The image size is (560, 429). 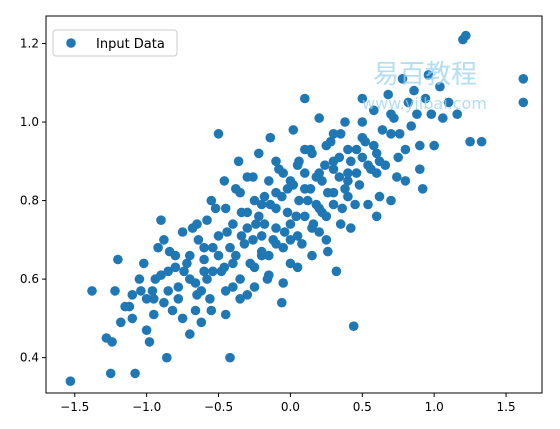 What do you see at coordinates (29, 279) in the screenshot?
I see `y-tick-label: 0.6` at bounding box center [29, 279].